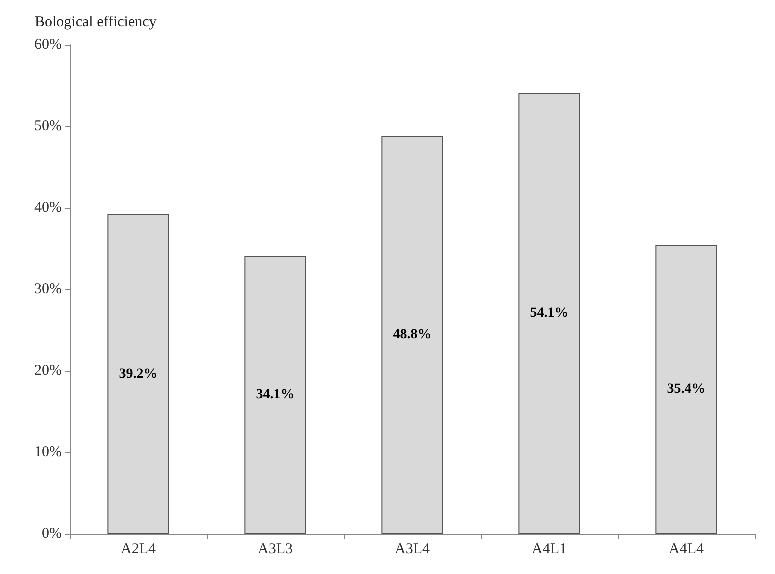  I want to click on data-label: 54.1%, so click(549, 314).